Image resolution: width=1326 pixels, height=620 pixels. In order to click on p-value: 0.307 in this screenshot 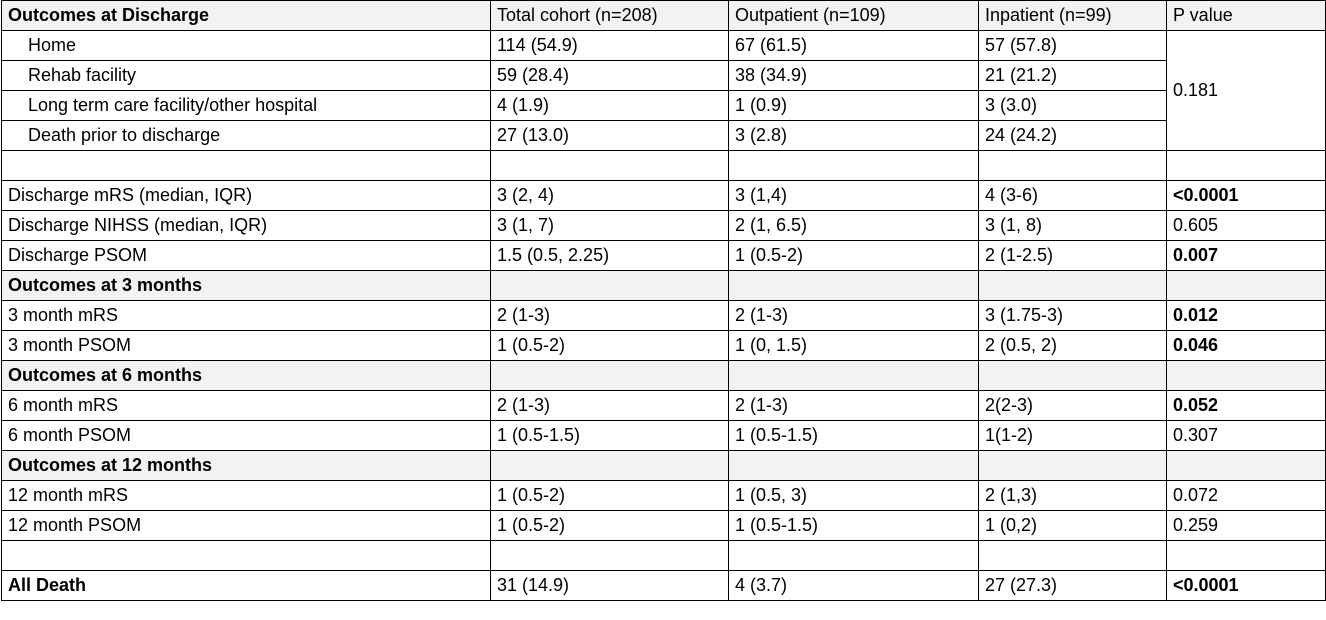, I will do `click(1246, 435)`.